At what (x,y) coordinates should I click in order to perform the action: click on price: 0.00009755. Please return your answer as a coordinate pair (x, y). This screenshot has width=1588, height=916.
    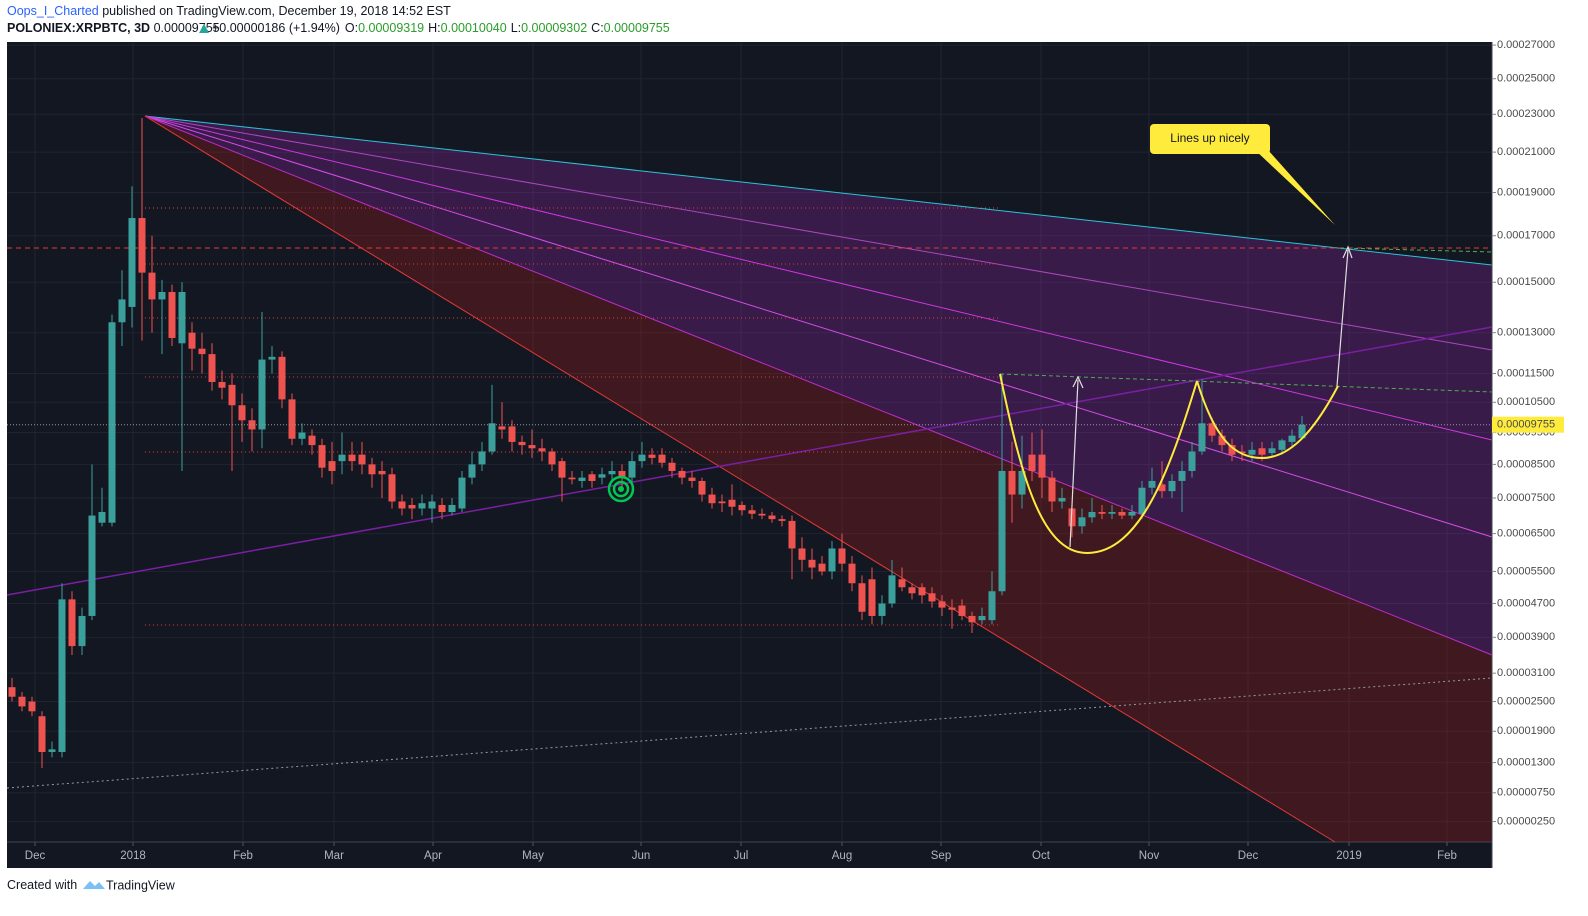
    Looking at the image, I should click on (187, 28).